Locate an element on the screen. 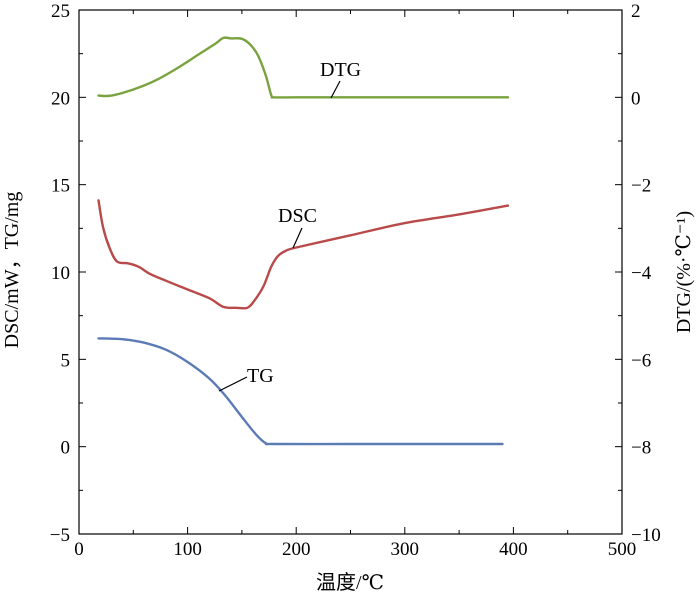 The image size is (700, 597). series-line-dsc is located at coordinates (303, 254).